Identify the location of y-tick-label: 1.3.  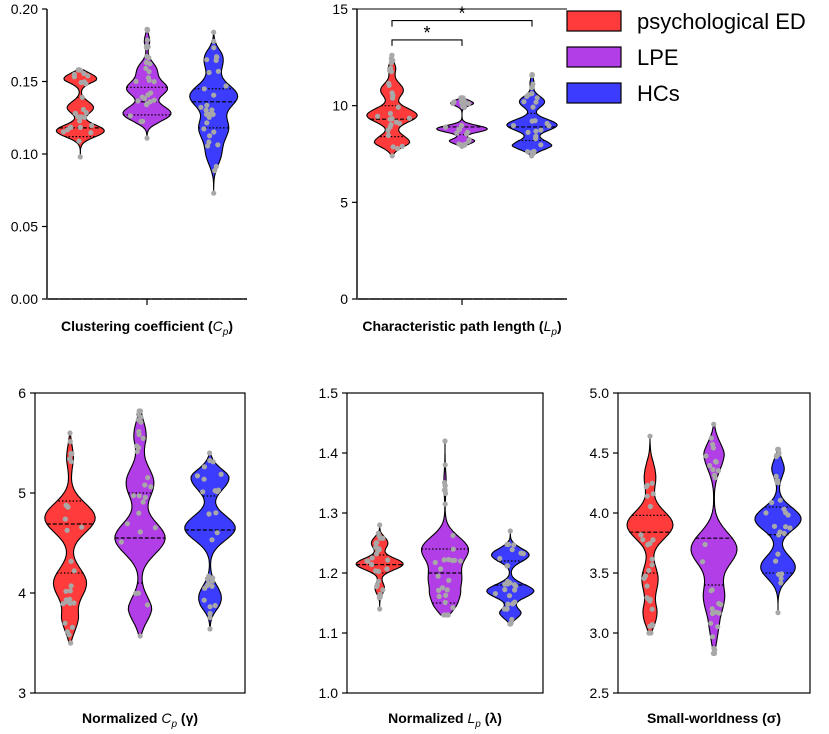
(329, 513).